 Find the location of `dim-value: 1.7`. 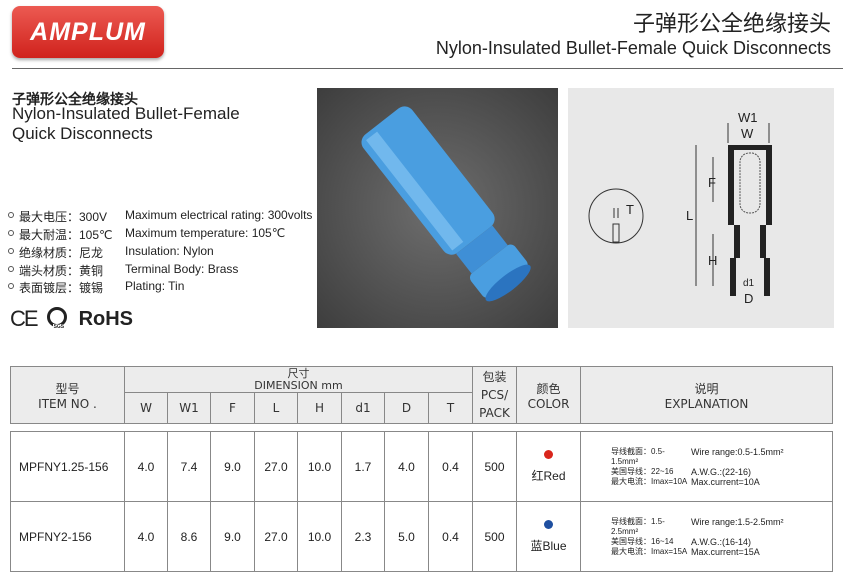

dim-value: 1.7 is located at coordinates (363, 466).